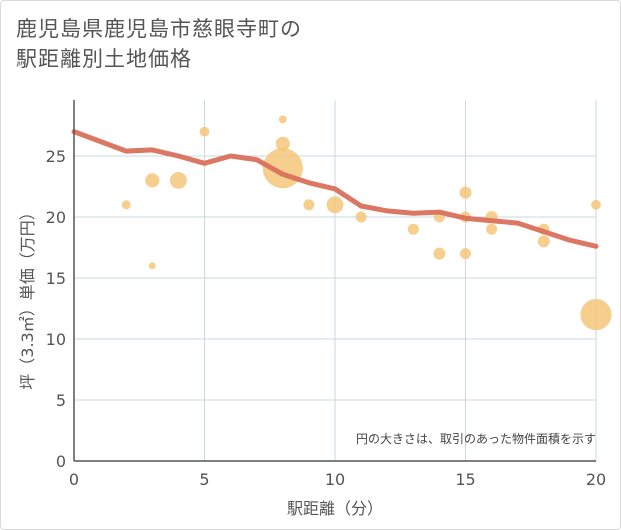 Image resolution: width=621 pixels, height=530 pixels. Describe the element at coordinates (56, 278) in the screenshot. I see `y-tick-label: 15` at that location.